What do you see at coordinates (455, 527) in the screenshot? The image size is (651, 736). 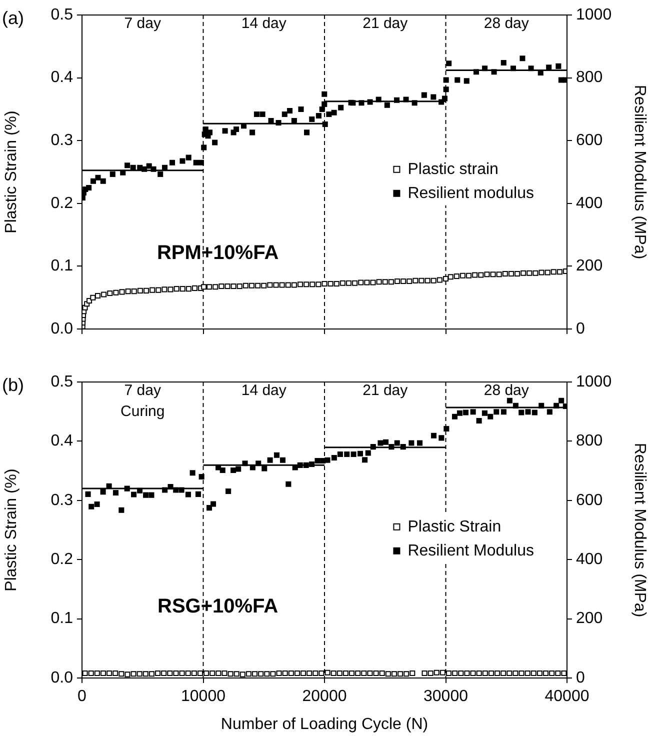 I see `legend-label: Plastic Strain` at bounding box center [455, 527].